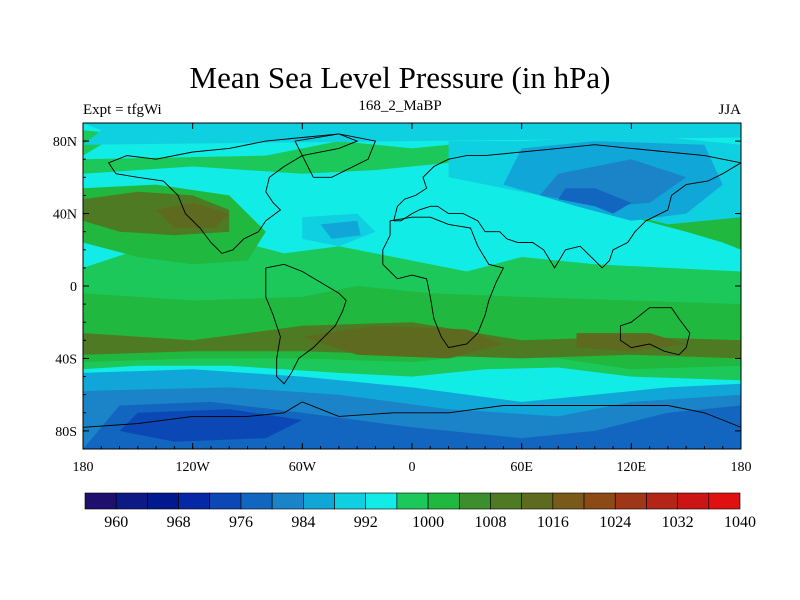 Image resolution: width=800 pixels, height=600 pixels. I want to click on x-tick-label: 0, so click(412, 467).